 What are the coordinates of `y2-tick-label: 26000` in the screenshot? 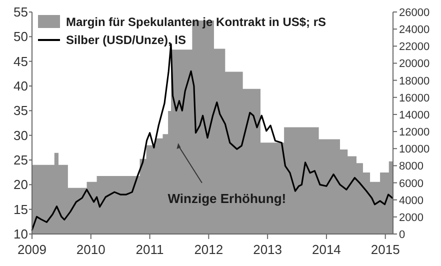 It's located at (414, 13).